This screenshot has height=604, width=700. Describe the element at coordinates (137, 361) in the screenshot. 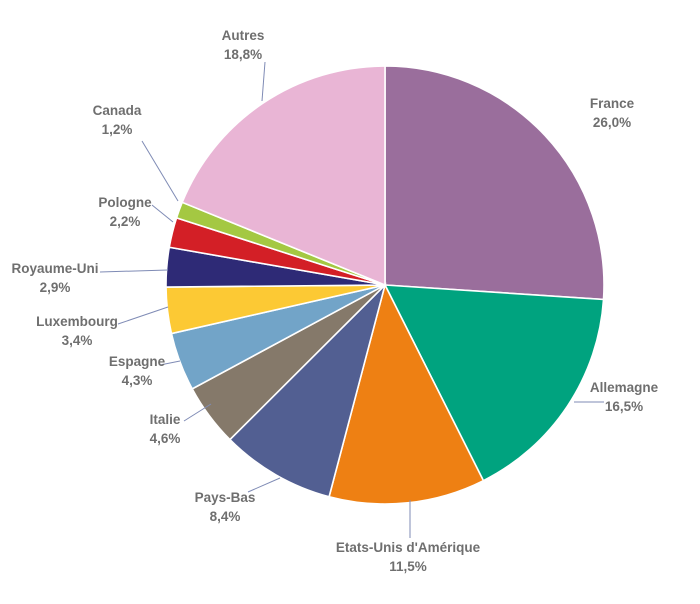

I see `slice-label-espagne: Espagne` at that location.